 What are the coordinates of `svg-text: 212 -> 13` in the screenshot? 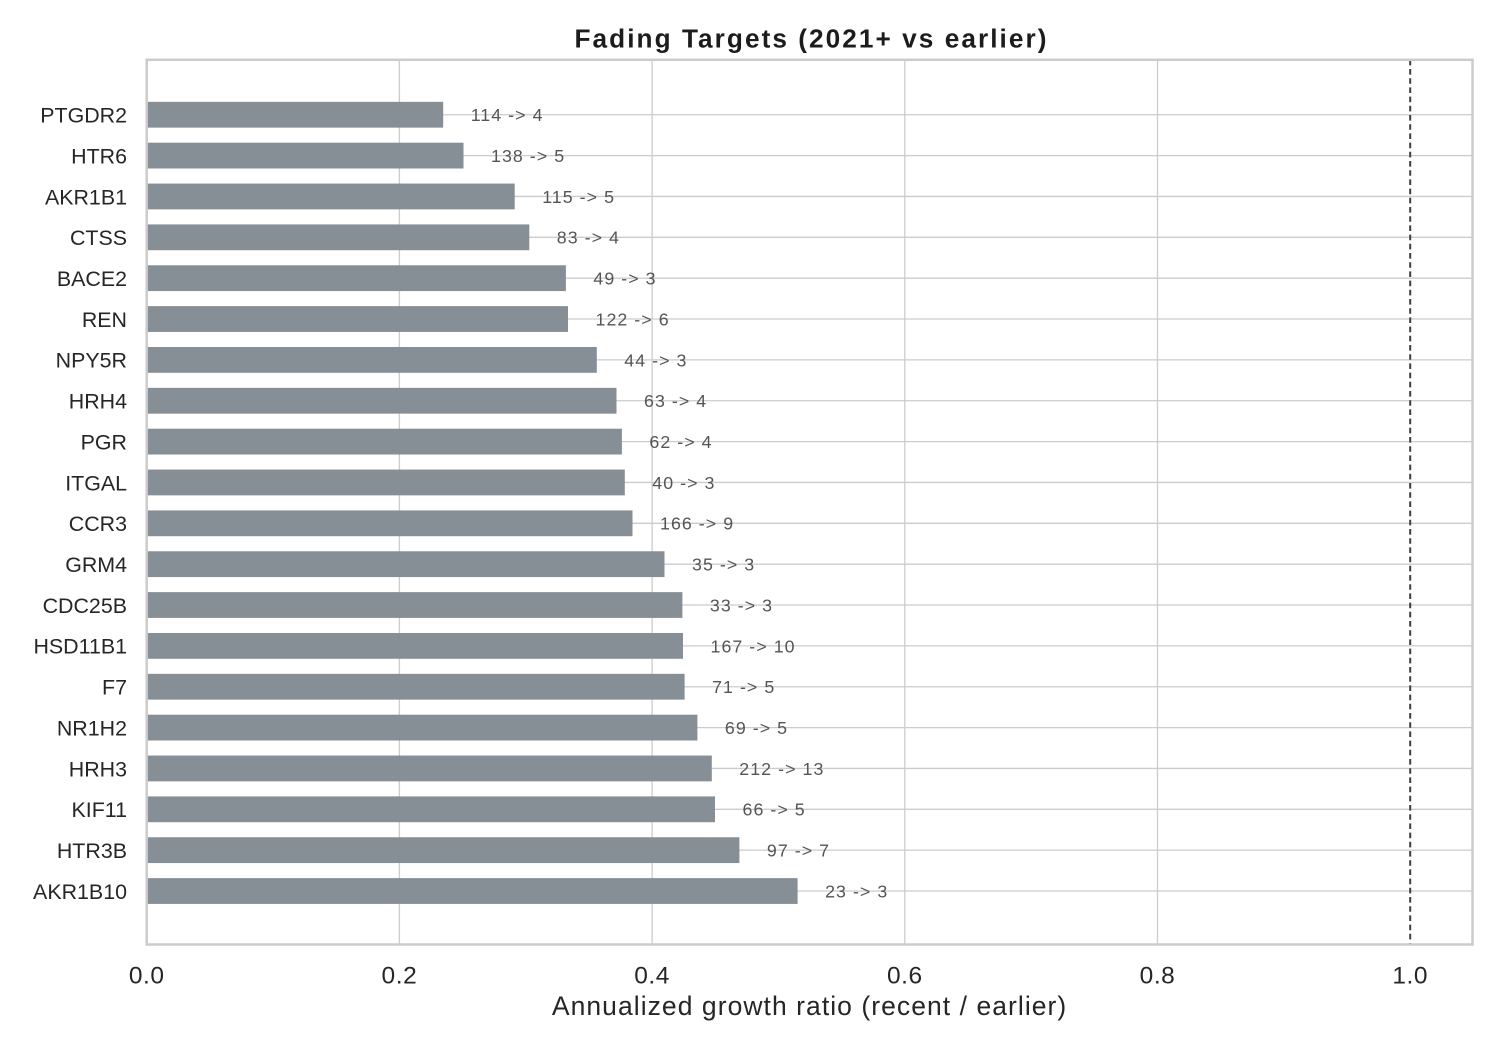 It's located at (781, 769).